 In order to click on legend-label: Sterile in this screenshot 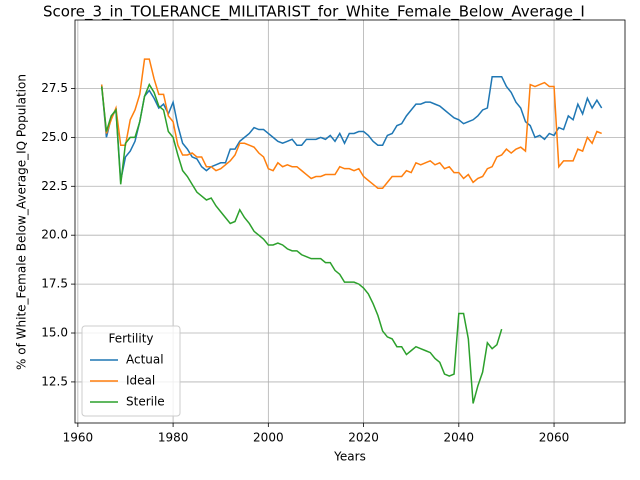, I will do `click(145, 402)`.